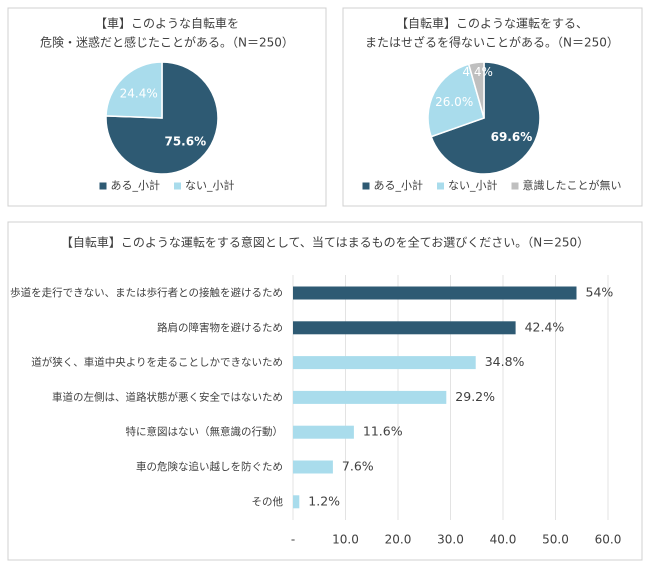 The height and width of the screenshot is (567, 650). I want to click on data-label: 75.6%, so click(185, 142).